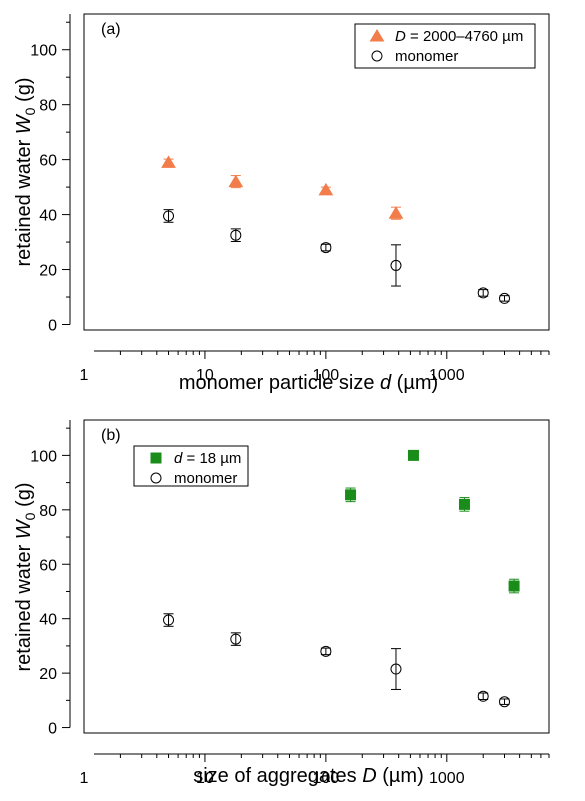 The height and width of the screenshot is (801, 585). I want to click on legend-label: d = 18 µm, so click(207, 458).